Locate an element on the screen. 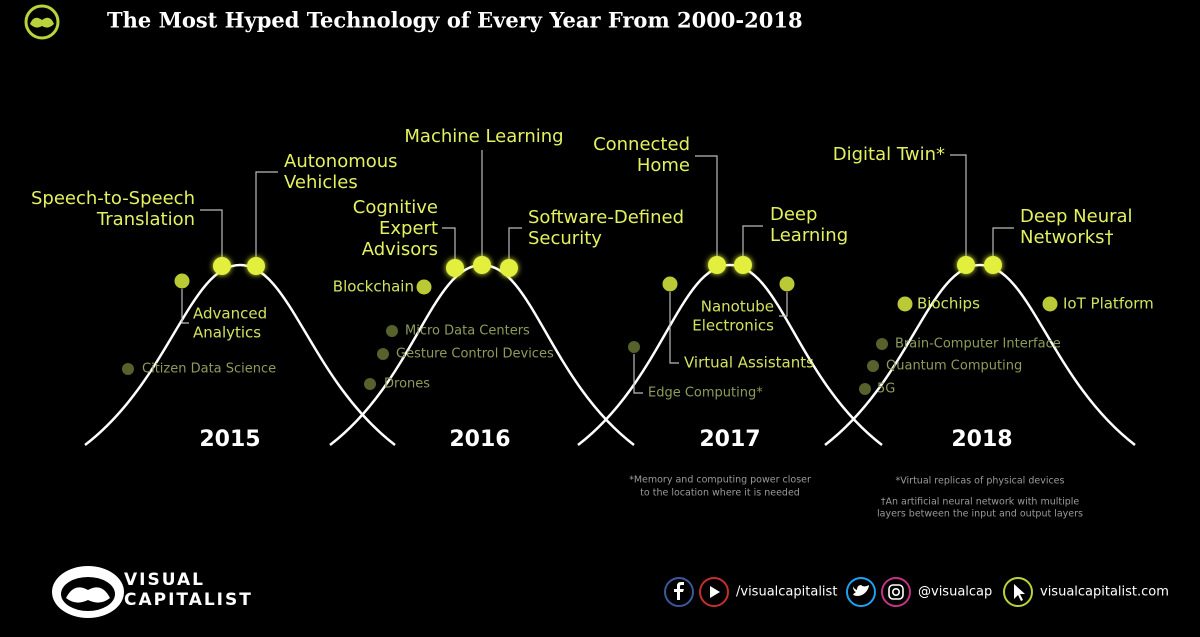  tech-label: Security is located at coordinates (565, 238).